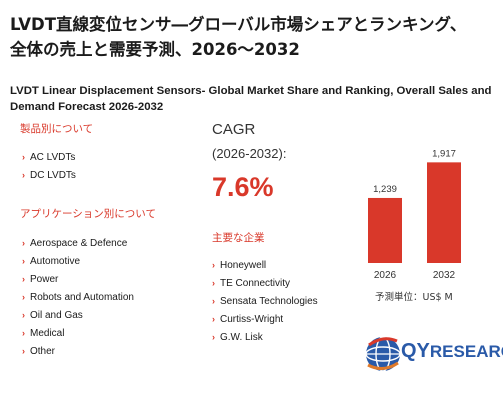 The width and height of the screenshot is (503, 400). Describe the element at coordinates (88, 214) in the screenshot. I see `applications-heading: アプリケーション別について` at that location.